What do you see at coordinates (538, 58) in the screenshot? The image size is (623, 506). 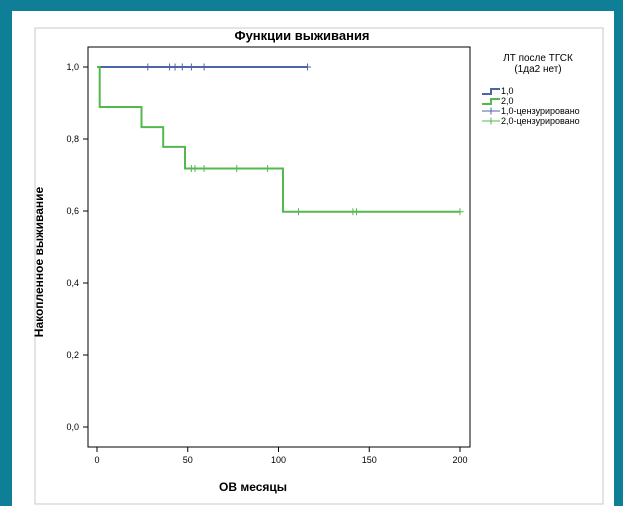 I see `legend-title-line1: ЛТ после ТГСК` at bounding box center [538, 58].